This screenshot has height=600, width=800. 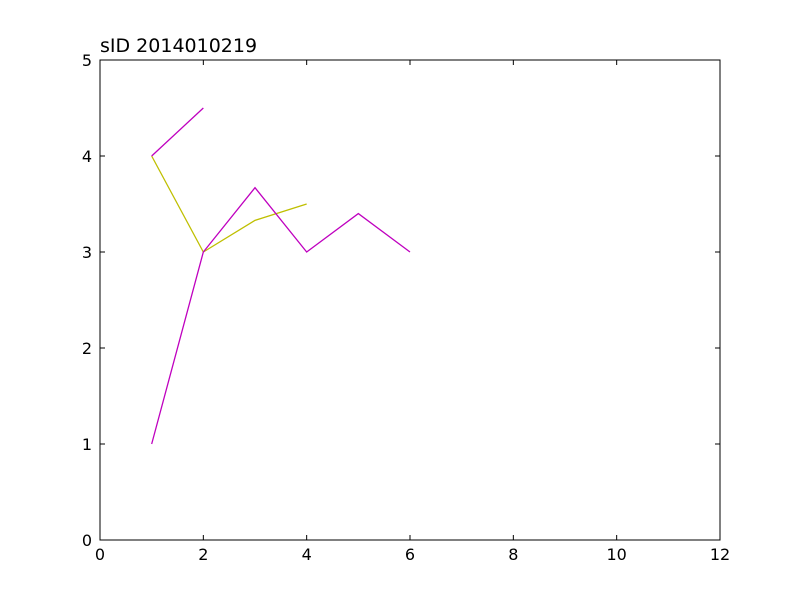 I want to click on x-tick-label: 4, so click(x=307, y=554).